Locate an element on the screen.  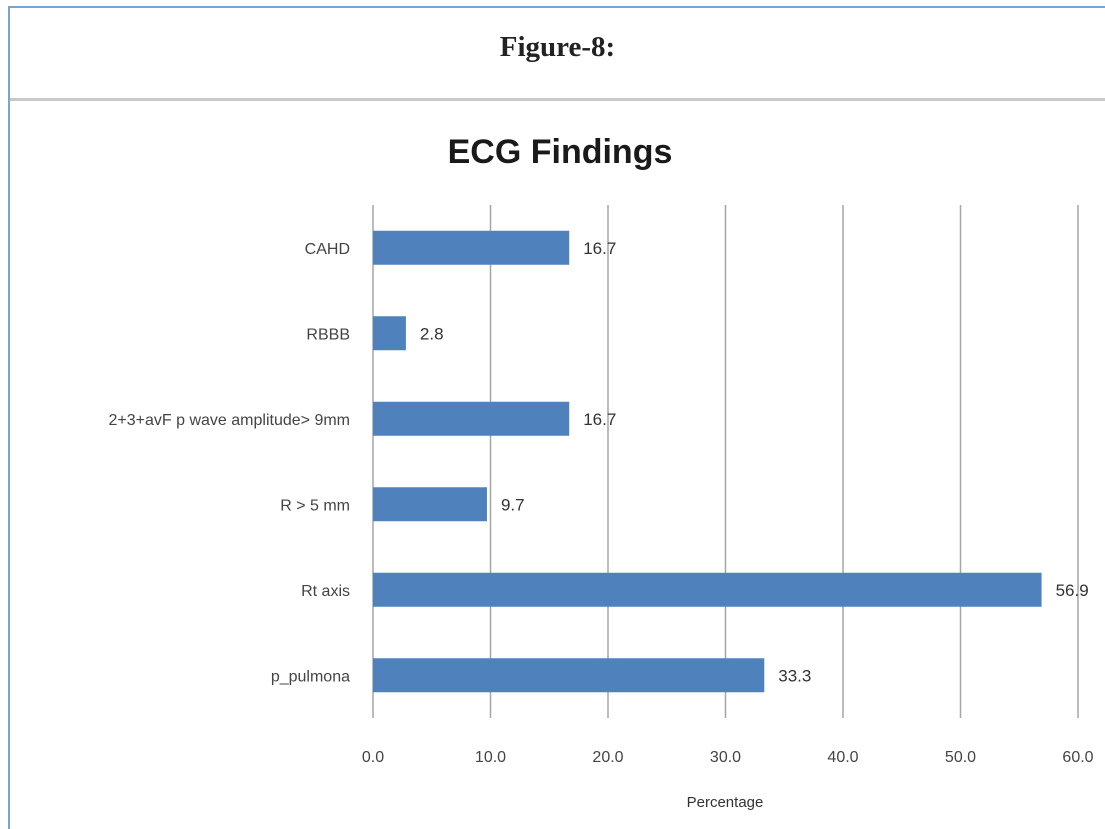
figure-label: Figure-8: is located at coordinates (557, 46).